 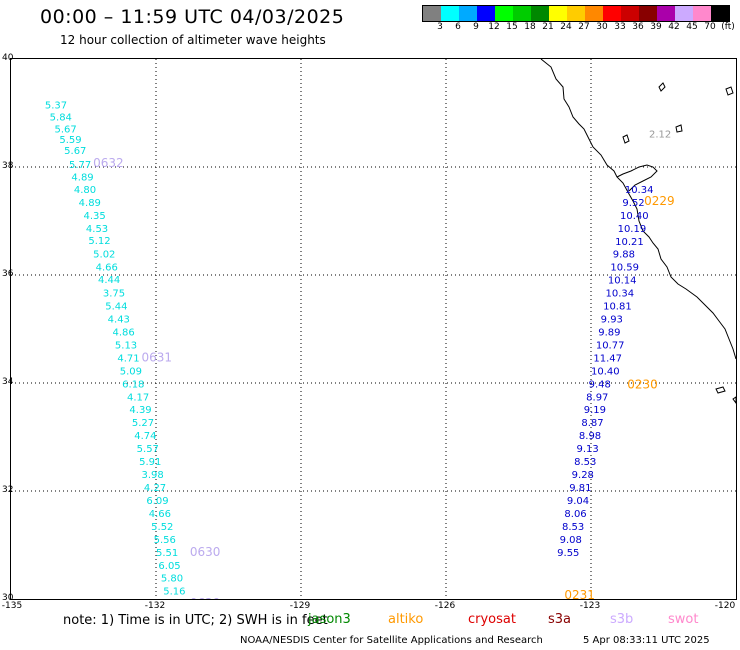 What do you see at coordinates (8, 58) in the screenshot?
I see `latitude-tick-label: 40` at bounding box center [8, 58].